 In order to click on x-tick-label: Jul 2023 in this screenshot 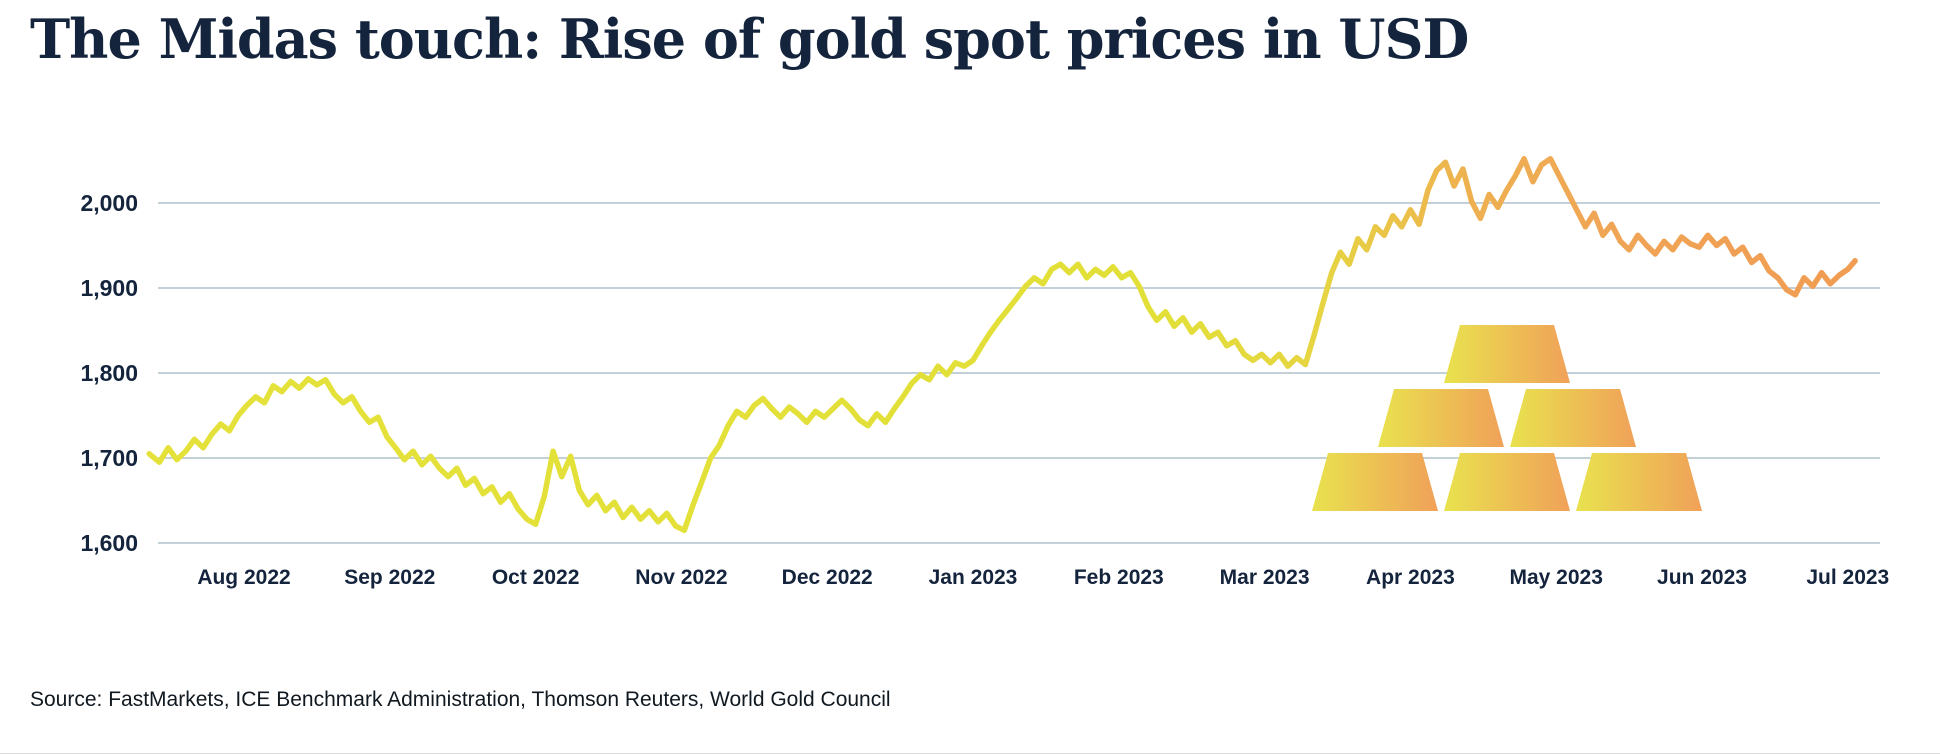, I will do `click(1847, 577)`.